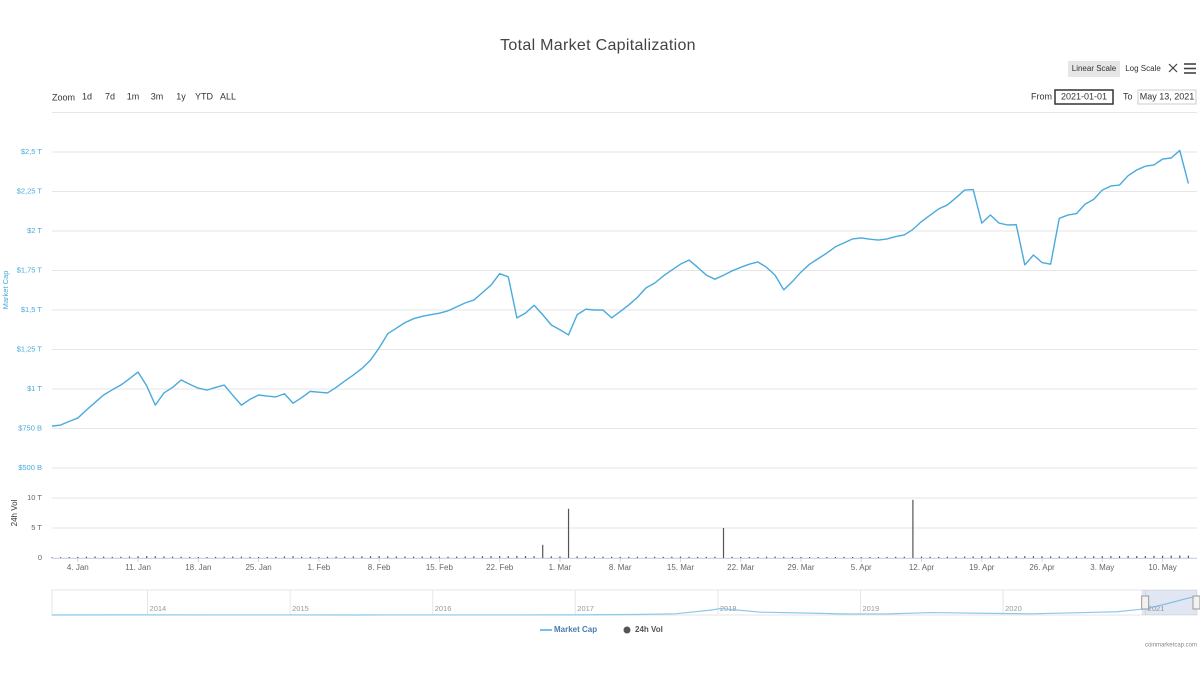 This screenshot has width=1200, height=675. What do you see at coordinates (110, 96) in the screenshot?
I see `zoom-button: 7d` at bounding box center [110, 96].